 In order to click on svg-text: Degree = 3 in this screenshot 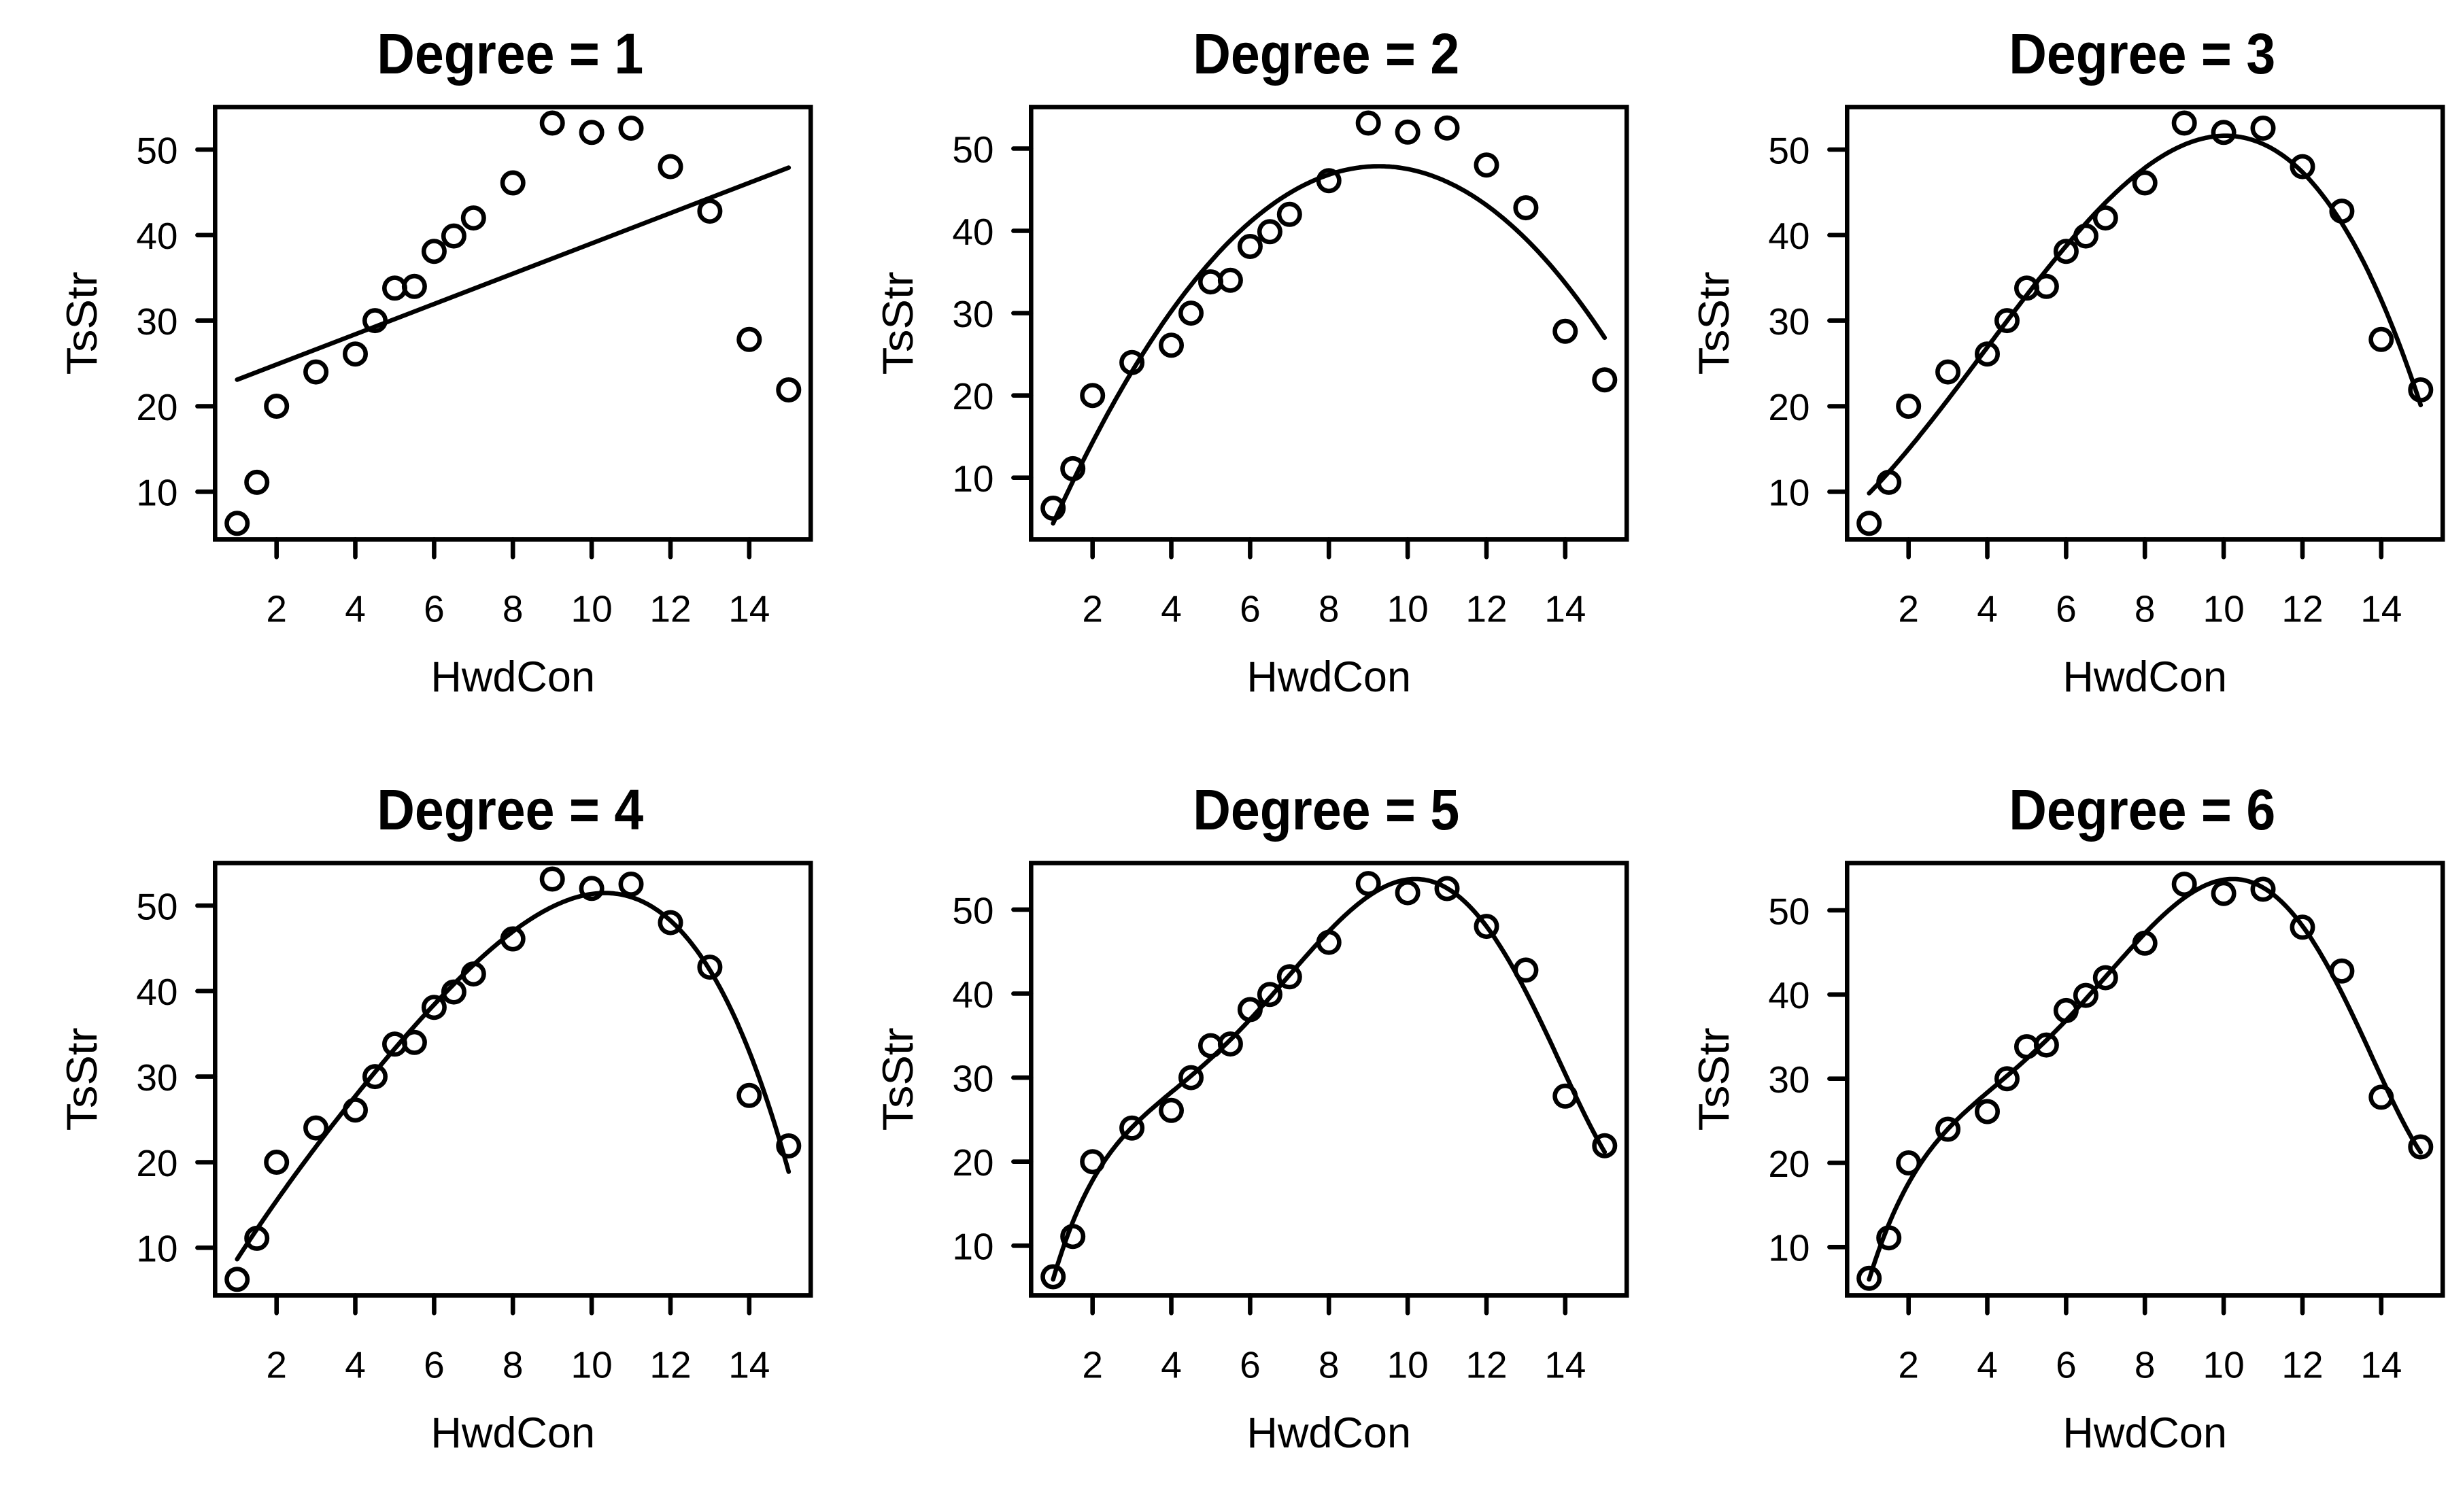, I will do `click(2142, 54)`.